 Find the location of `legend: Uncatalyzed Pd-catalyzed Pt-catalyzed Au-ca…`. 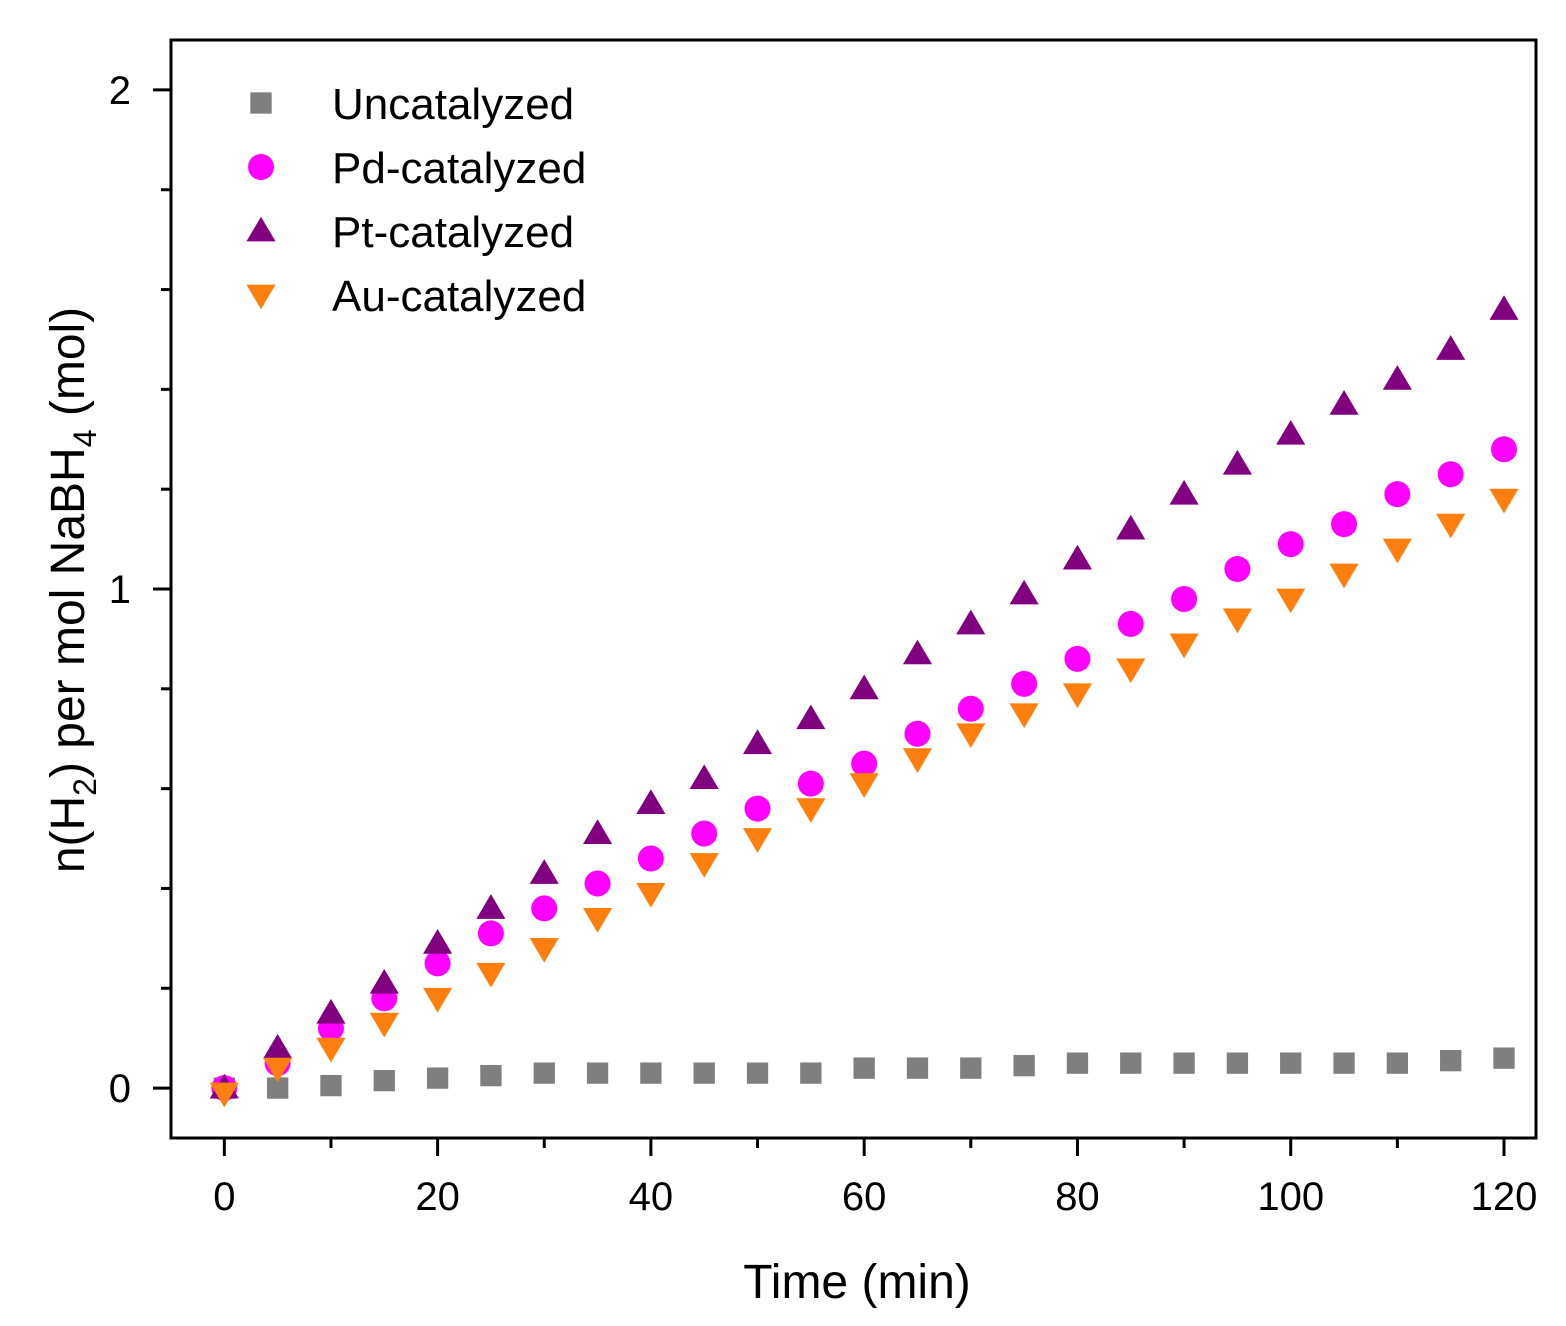

legend: Uncatalyzed Pd-catalyzed Pt-catalyzed Au-ca… is located at coordinates (416, 200).